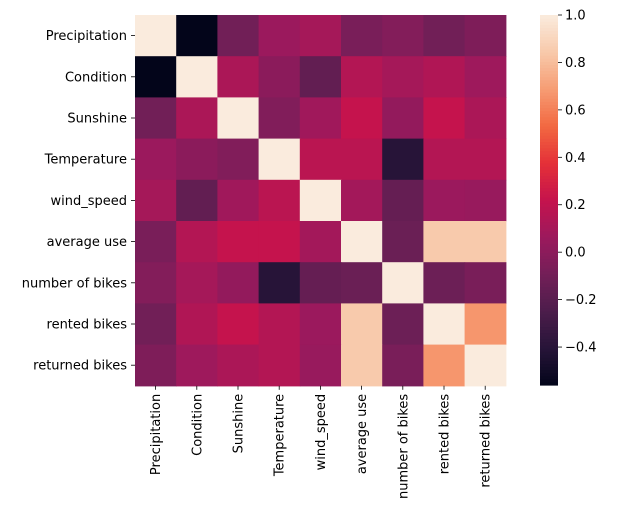  What do you see at coordinates (320, 36) in the screenshot?
I see `heatmap-cell-r0-c4` at bounding box center [320, 36].